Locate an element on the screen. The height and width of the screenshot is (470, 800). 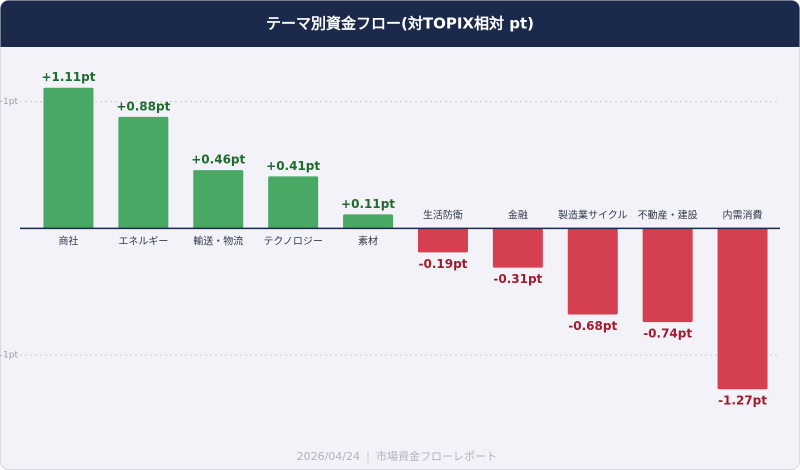
value-label: +0.88pt is located at coordinates (143, 106).